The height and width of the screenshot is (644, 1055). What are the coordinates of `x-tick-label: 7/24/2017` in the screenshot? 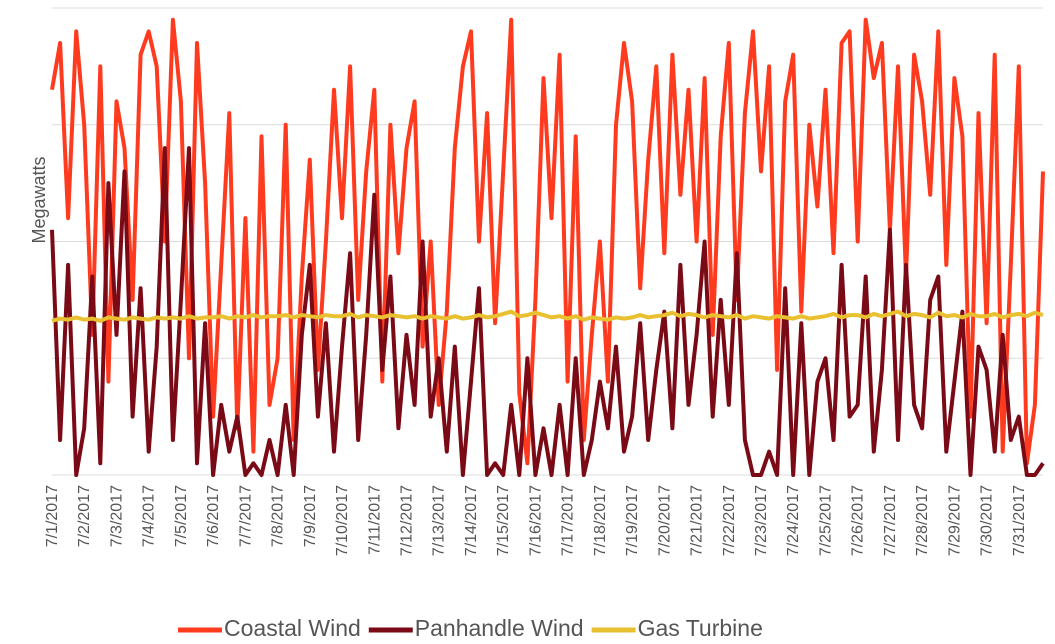 It's located at (793, 520).